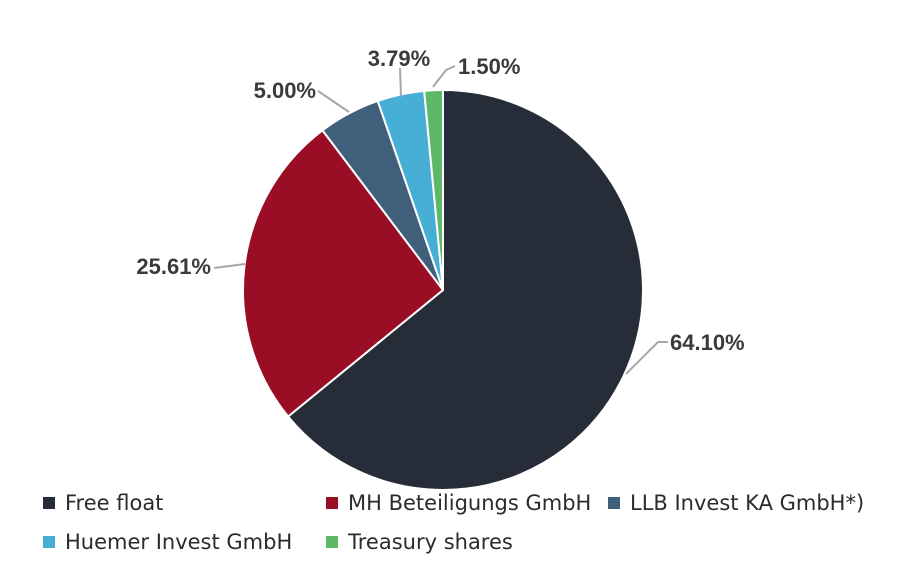 The height and width of the screenshot is (581, 919). I want to click on legend-item-mh-beteiligungs: MH Beteiligungs GmbH, so click(458, 503).